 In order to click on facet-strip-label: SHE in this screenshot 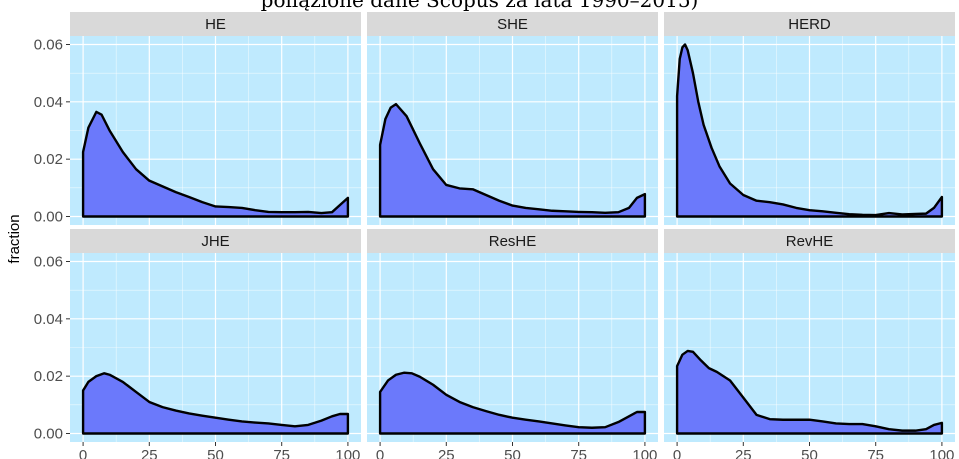, I will do `click(512, 24)`.